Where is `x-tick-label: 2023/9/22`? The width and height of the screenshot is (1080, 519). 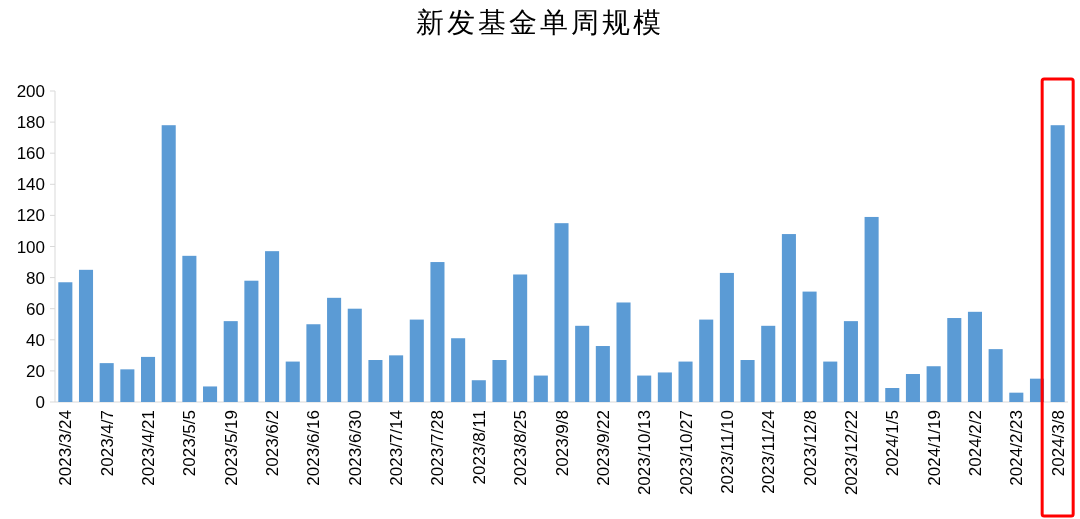 x-tick-label: 2023/9/22 is located at coordinates (603, 448).